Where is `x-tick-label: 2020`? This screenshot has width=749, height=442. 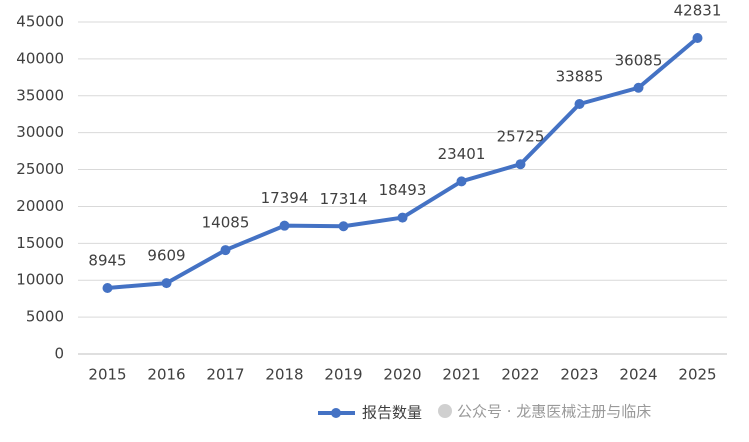 x-tick-label: 2020 is located at coordinates (402, 375).